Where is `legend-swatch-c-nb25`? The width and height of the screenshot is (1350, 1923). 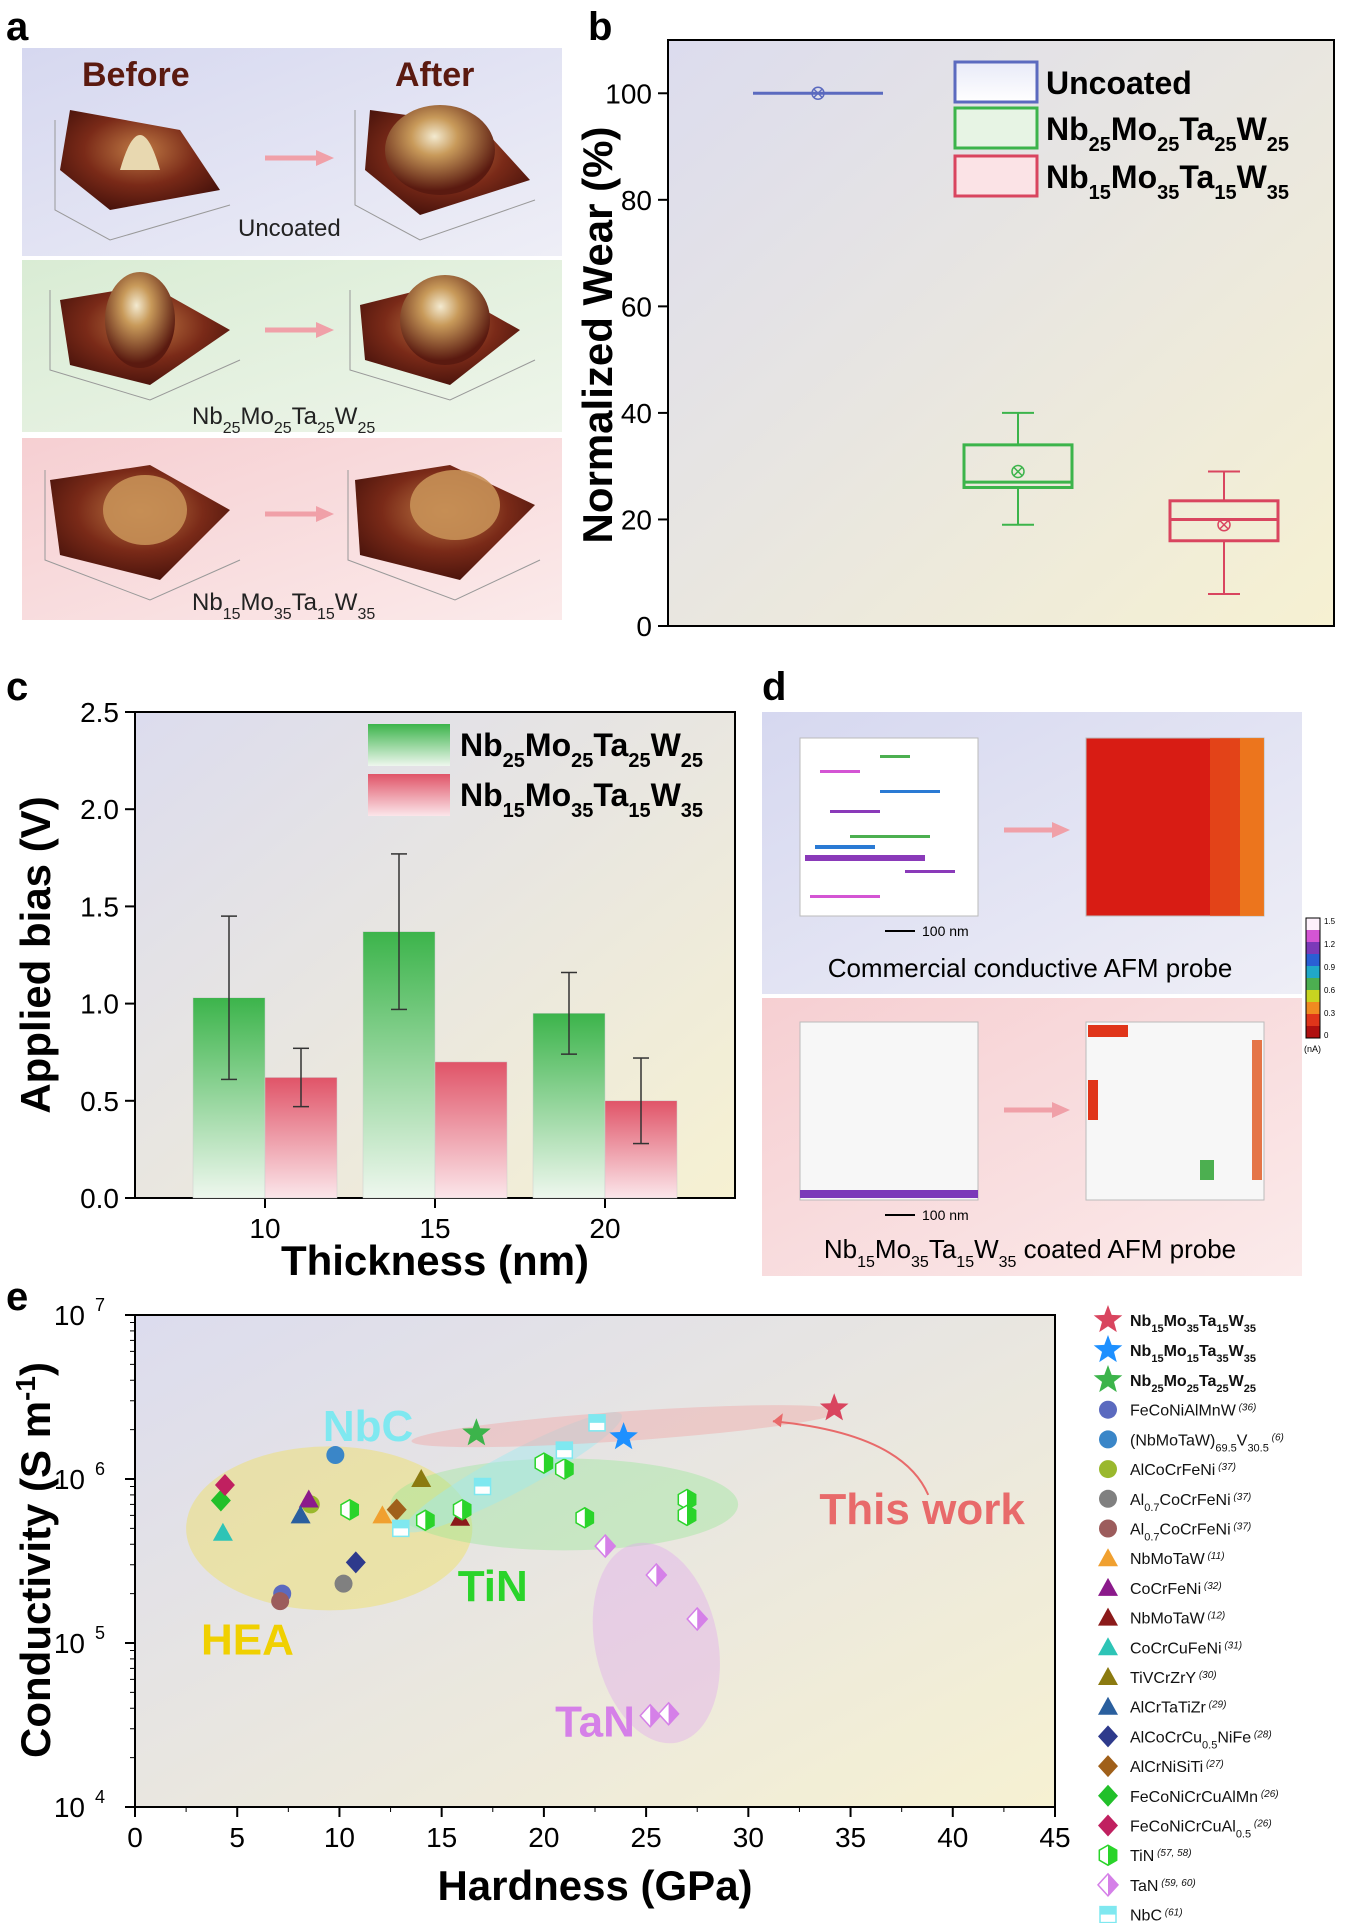 legend-swatch-c-nb25 is located at coordinates (409, 745).